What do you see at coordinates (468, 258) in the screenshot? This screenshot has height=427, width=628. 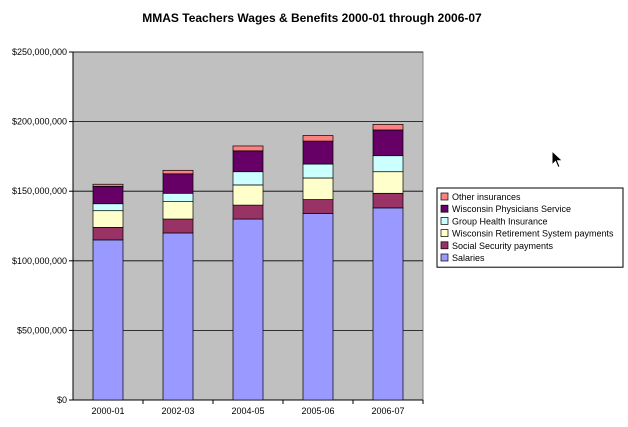 I see `legend-label: Salaries` at bounding box center [468, 258].